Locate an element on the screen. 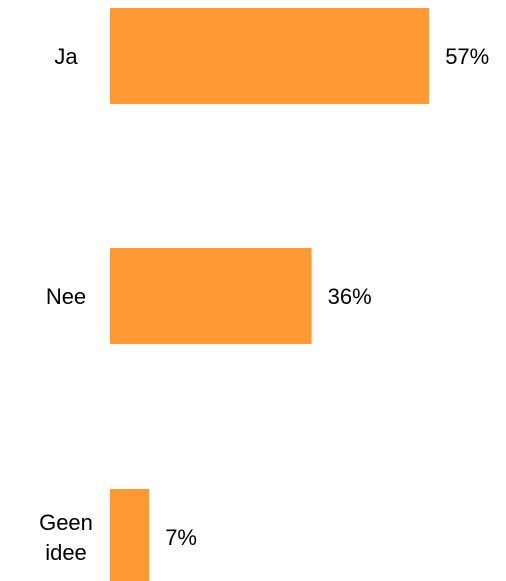  value-label: 36% is located at coordinates (350, 296).